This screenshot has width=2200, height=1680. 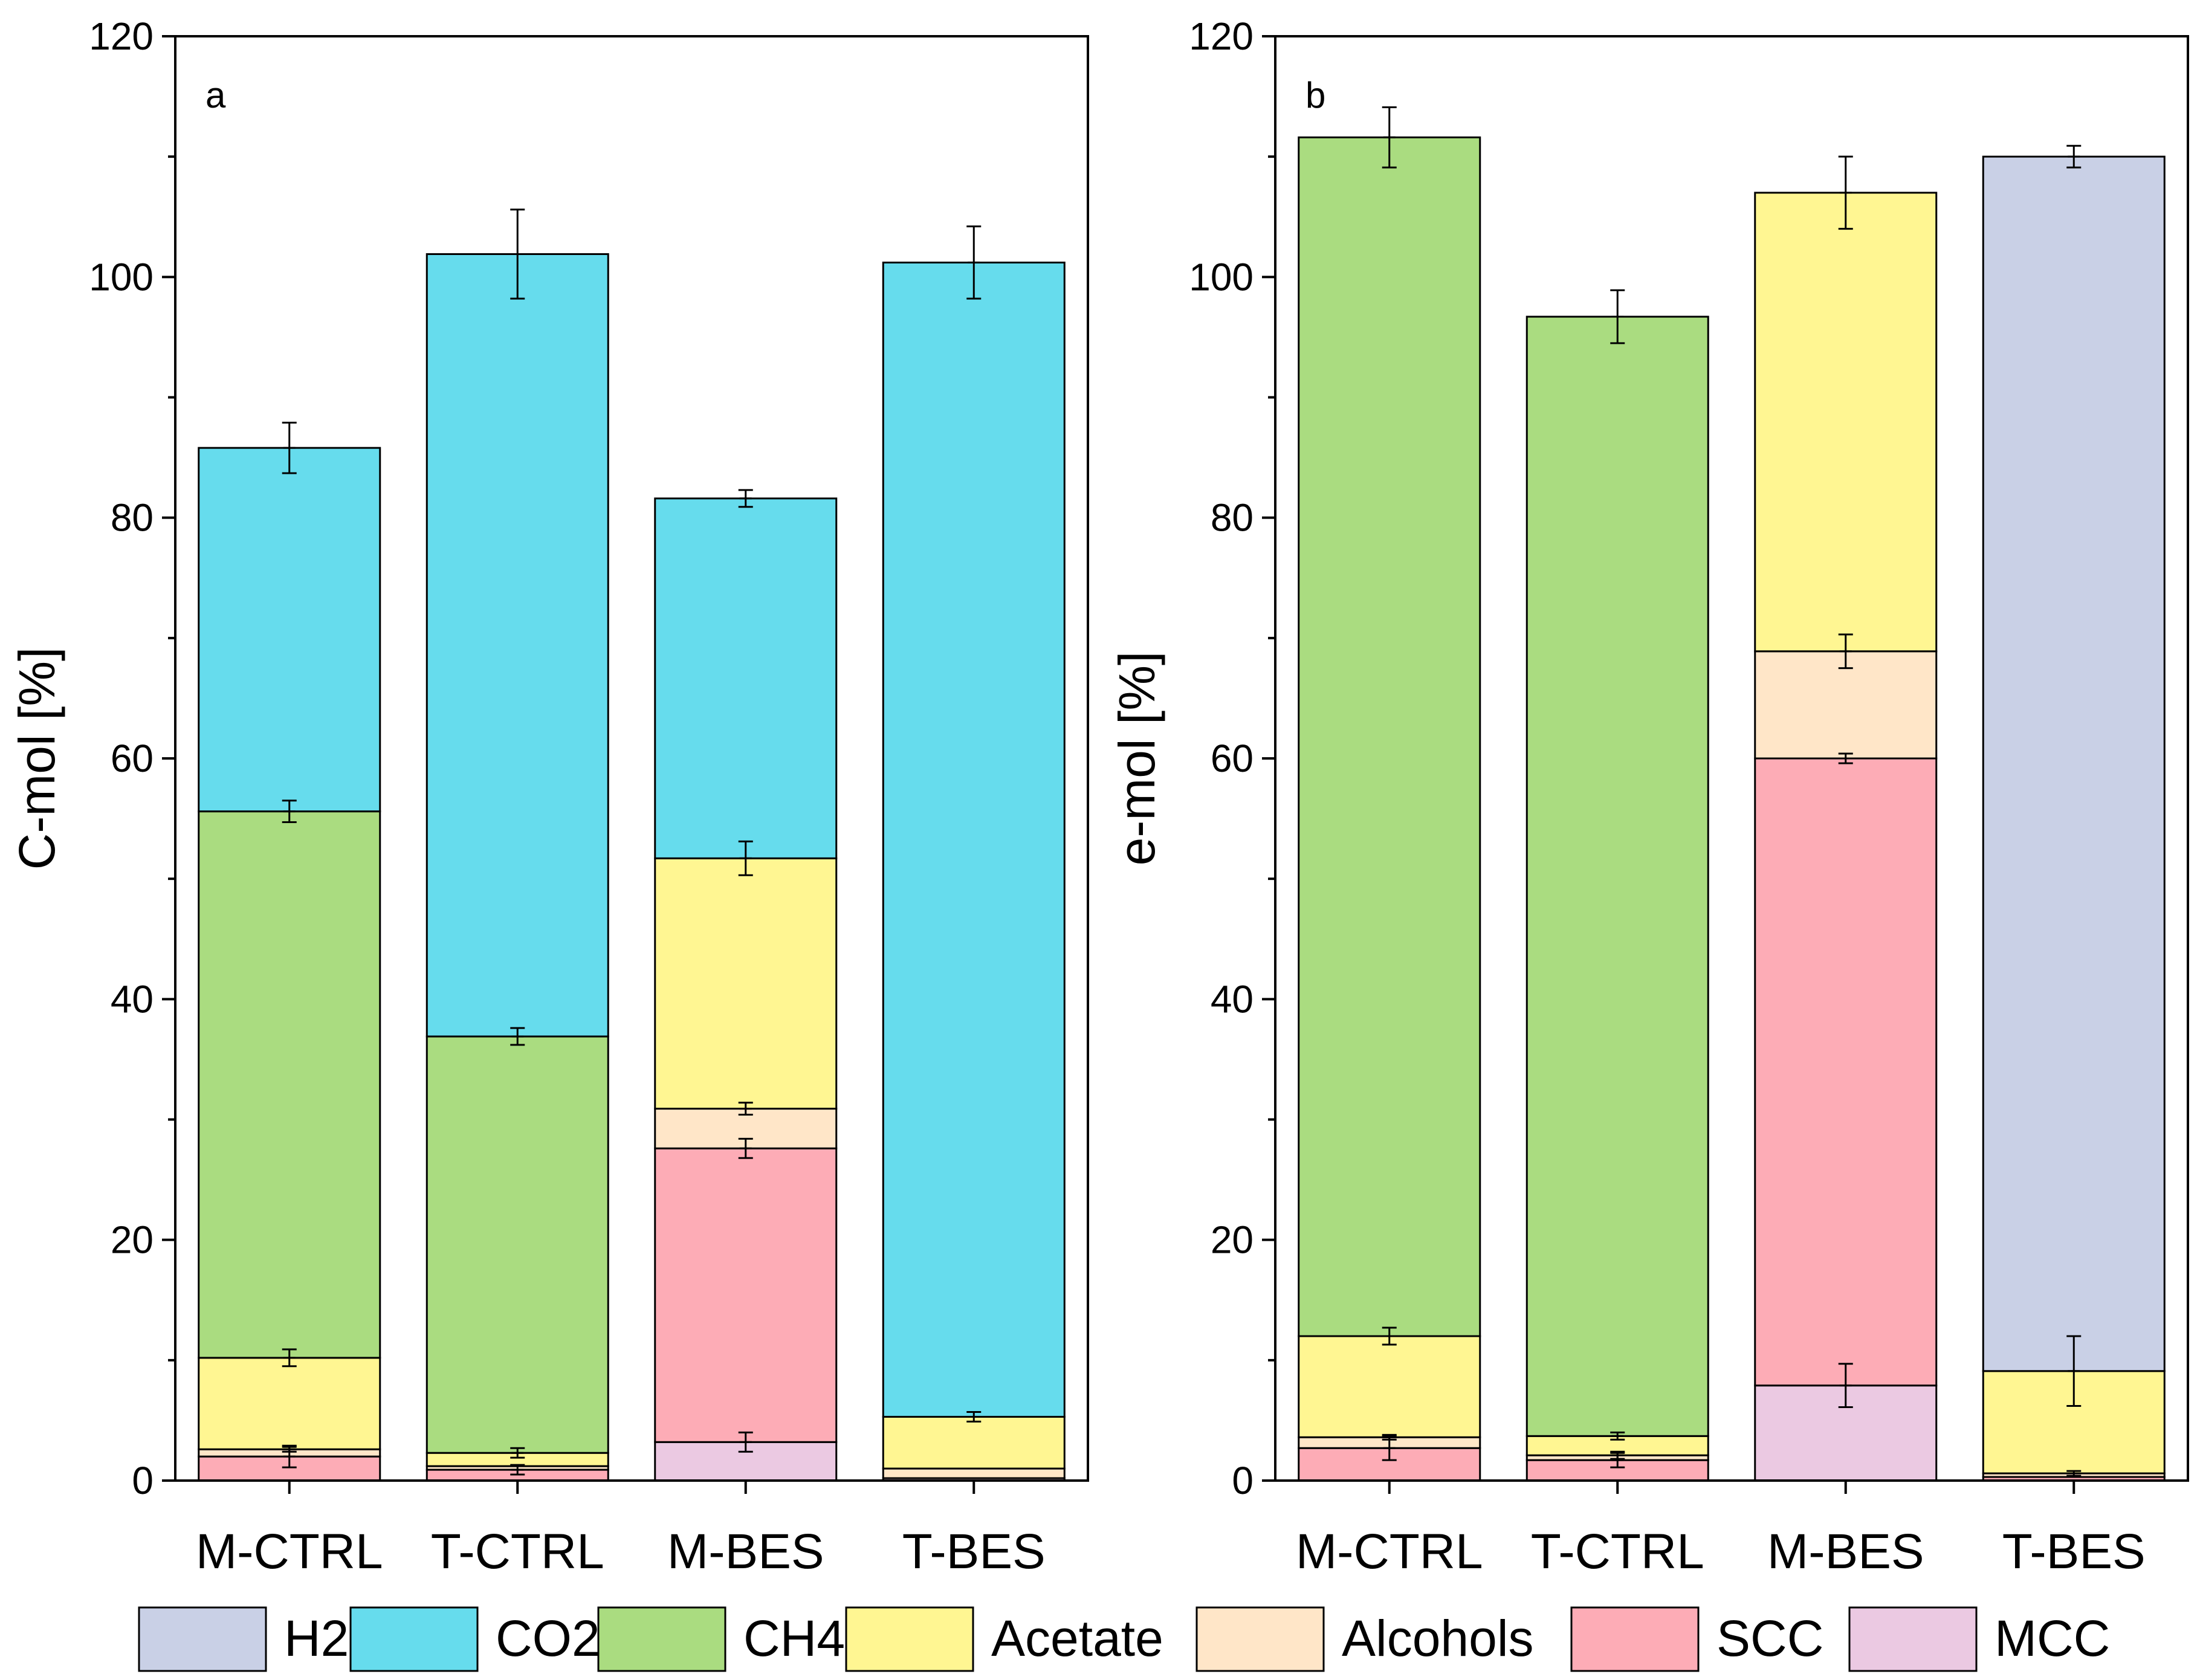 What do you see at coordinates (746, 678) in the screenshot?
I see `bar-co2-m-bes` at bounding box center [746, 678].